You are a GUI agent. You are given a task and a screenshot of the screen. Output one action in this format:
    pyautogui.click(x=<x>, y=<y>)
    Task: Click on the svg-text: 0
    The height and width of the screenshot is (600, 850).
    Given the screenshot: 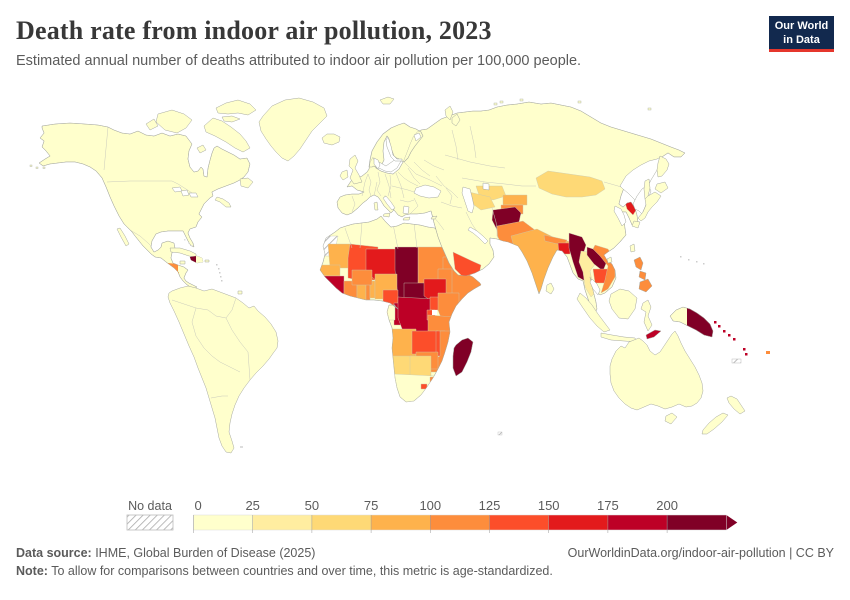 What is the action you would take?
    pyautogui.click(x=198, y=505)
    